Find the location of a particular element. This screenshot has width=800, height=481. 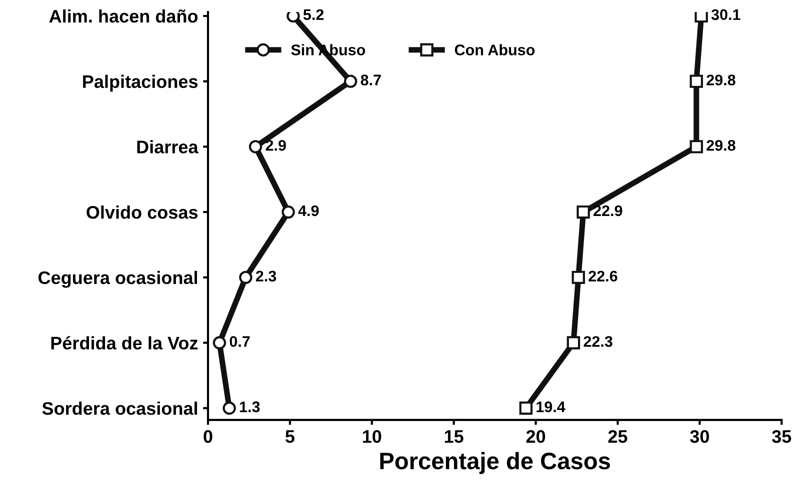

x-tick-label: 5 is located at coordinates (289, 436).